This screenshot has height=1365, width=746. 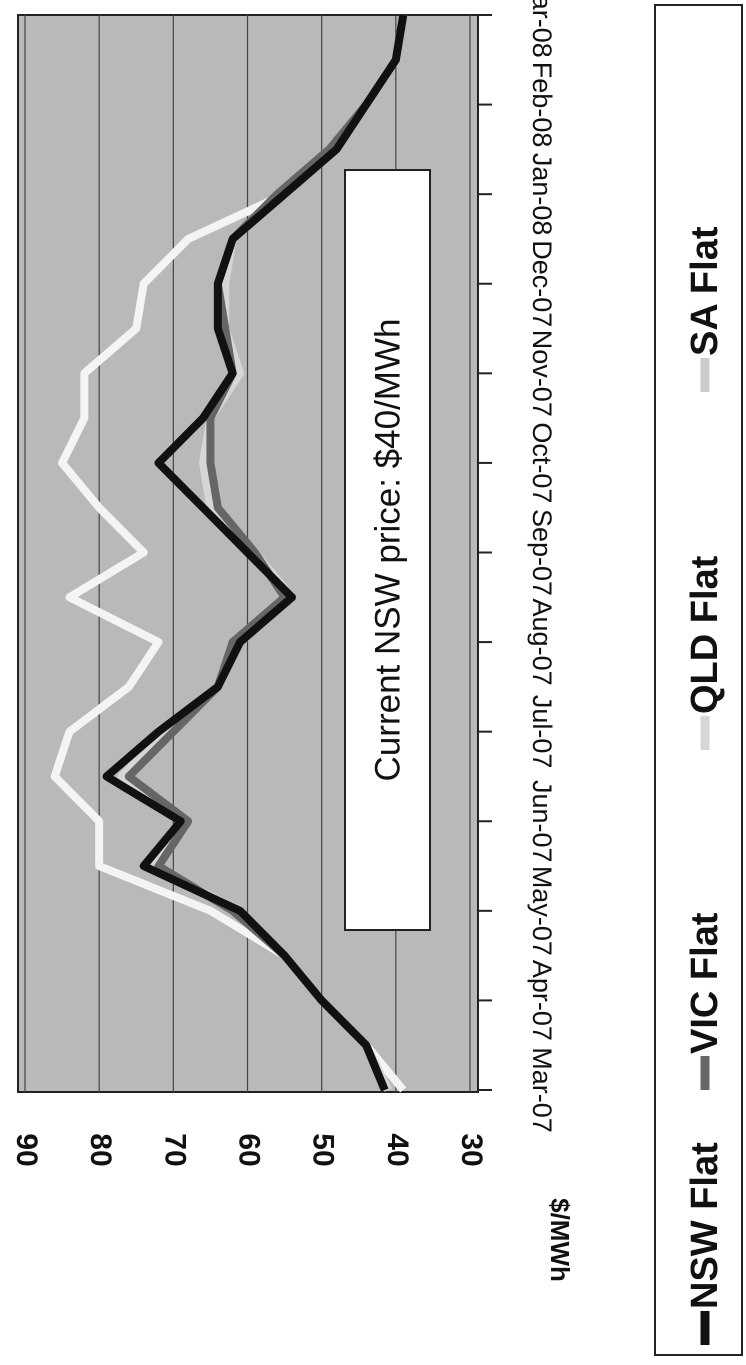 What do you see at coordinates (542, 552) in the screenshot?
I see `x-tick-label: Sep-07` at bounding box center [542, 552].